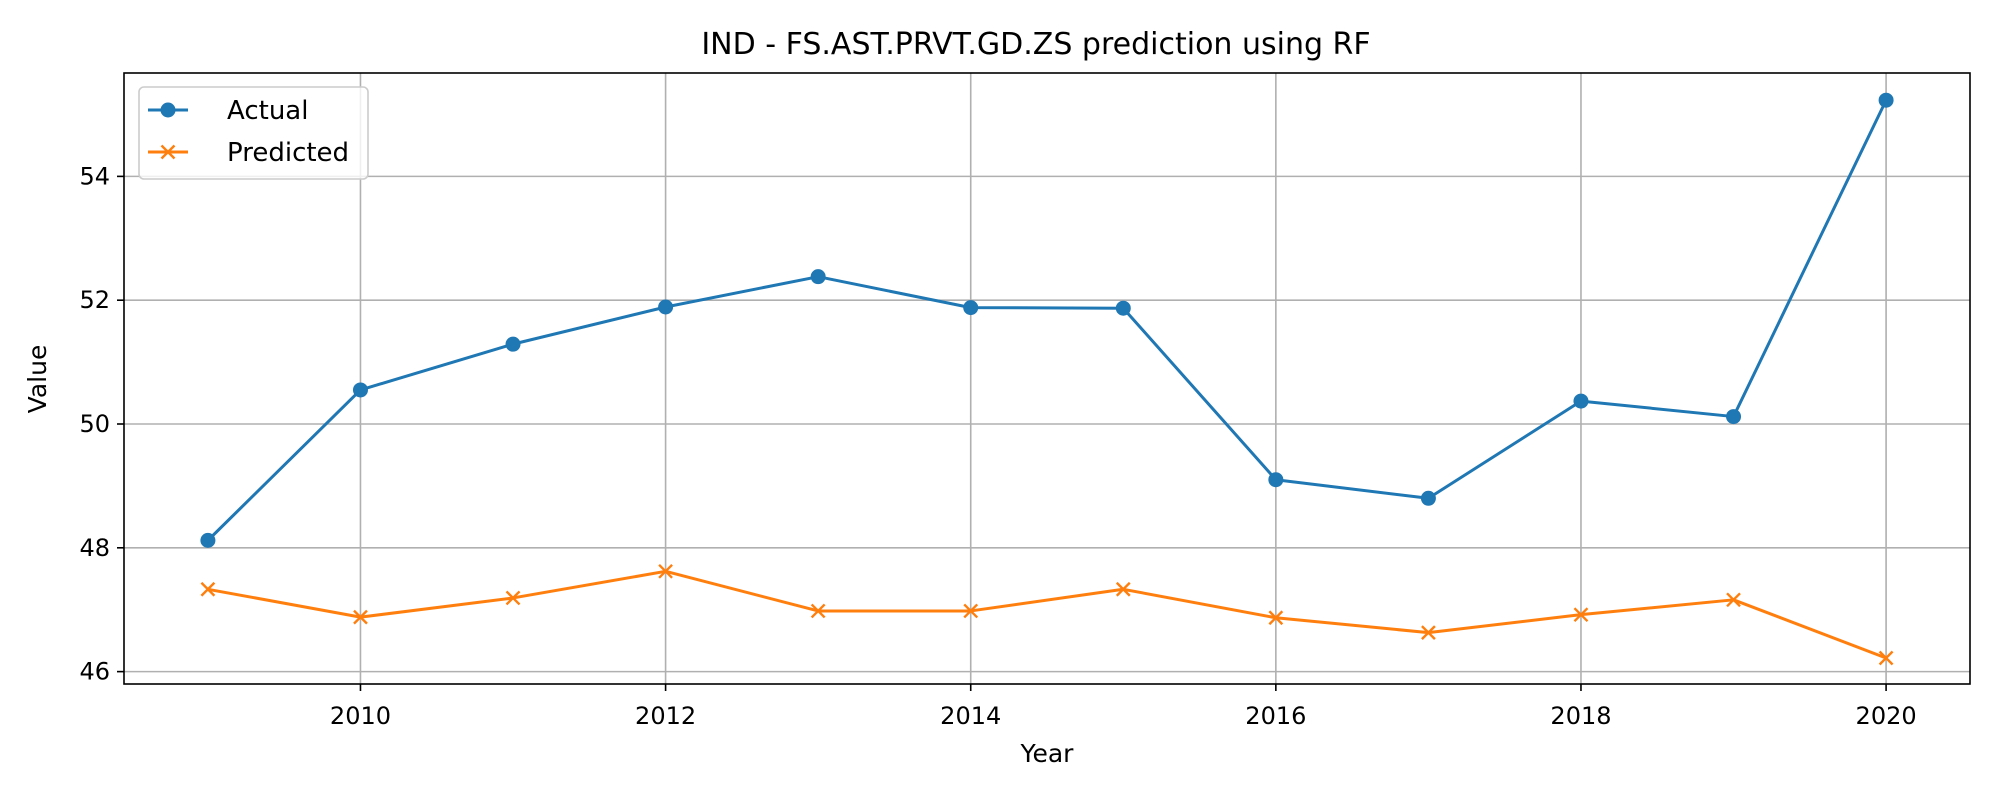 This screenshot has width=2000, height=800. What do you see at coordinates (1123, 308) in the screenshot?
I see `point-actual-2015` at bounding box center [1123, 308].